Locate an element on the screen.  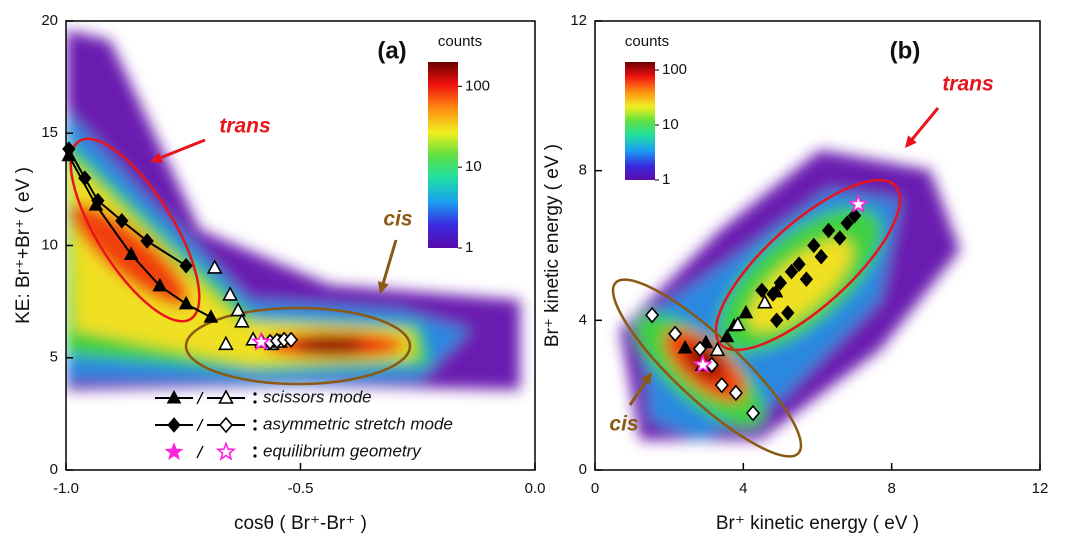
x-tick-label: 4 is located at coordinates (743, 488).